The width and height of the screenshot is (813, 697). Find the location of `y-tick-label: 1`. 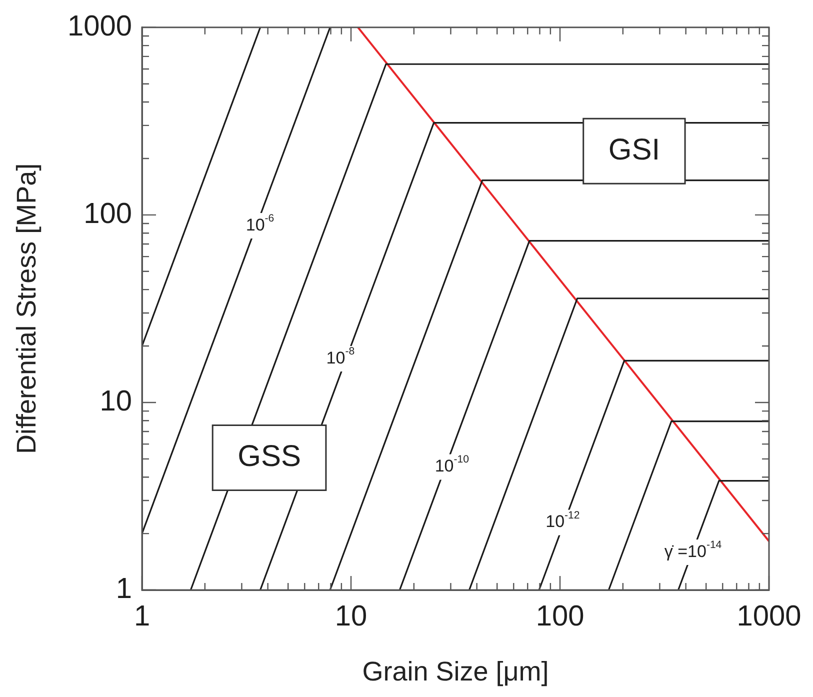

y-tick-label: 1 is located at coordinates (124, 589).